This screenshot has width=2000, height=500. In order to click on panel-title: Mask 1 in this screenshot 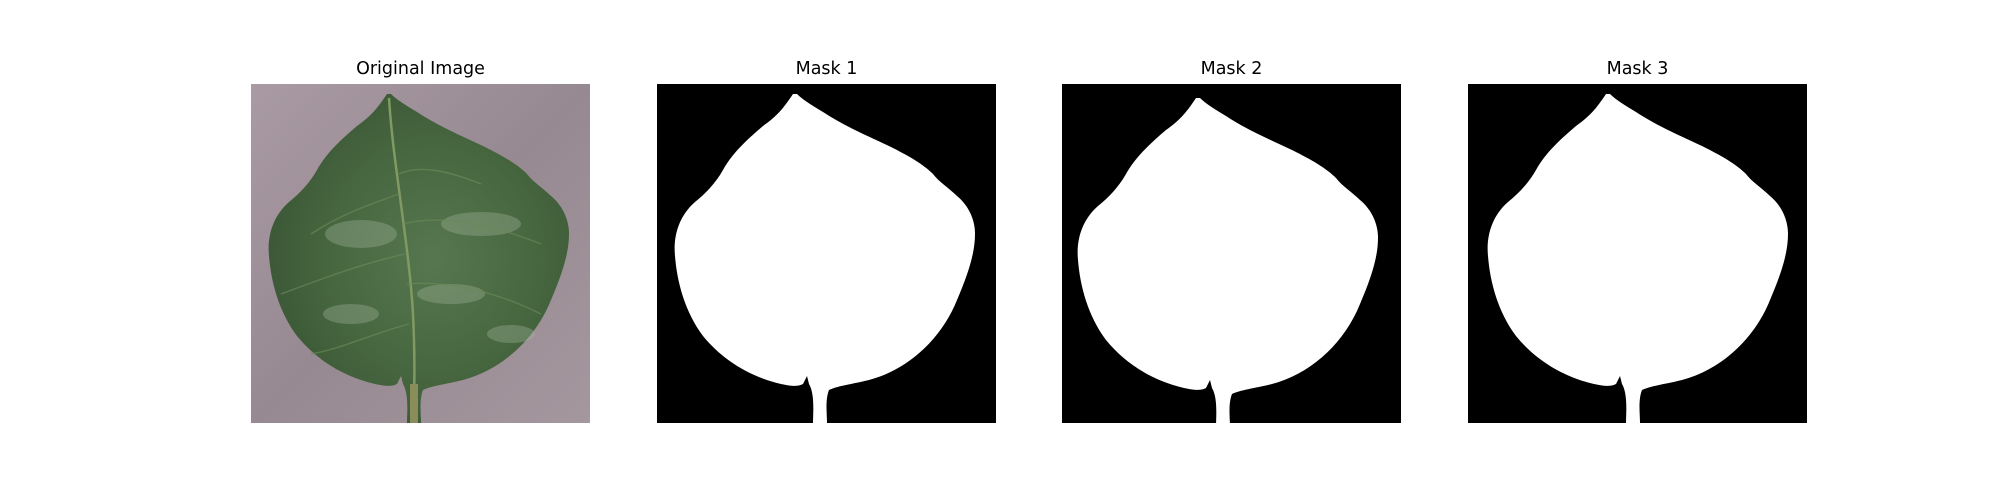, I will do `click(826, 69)`.